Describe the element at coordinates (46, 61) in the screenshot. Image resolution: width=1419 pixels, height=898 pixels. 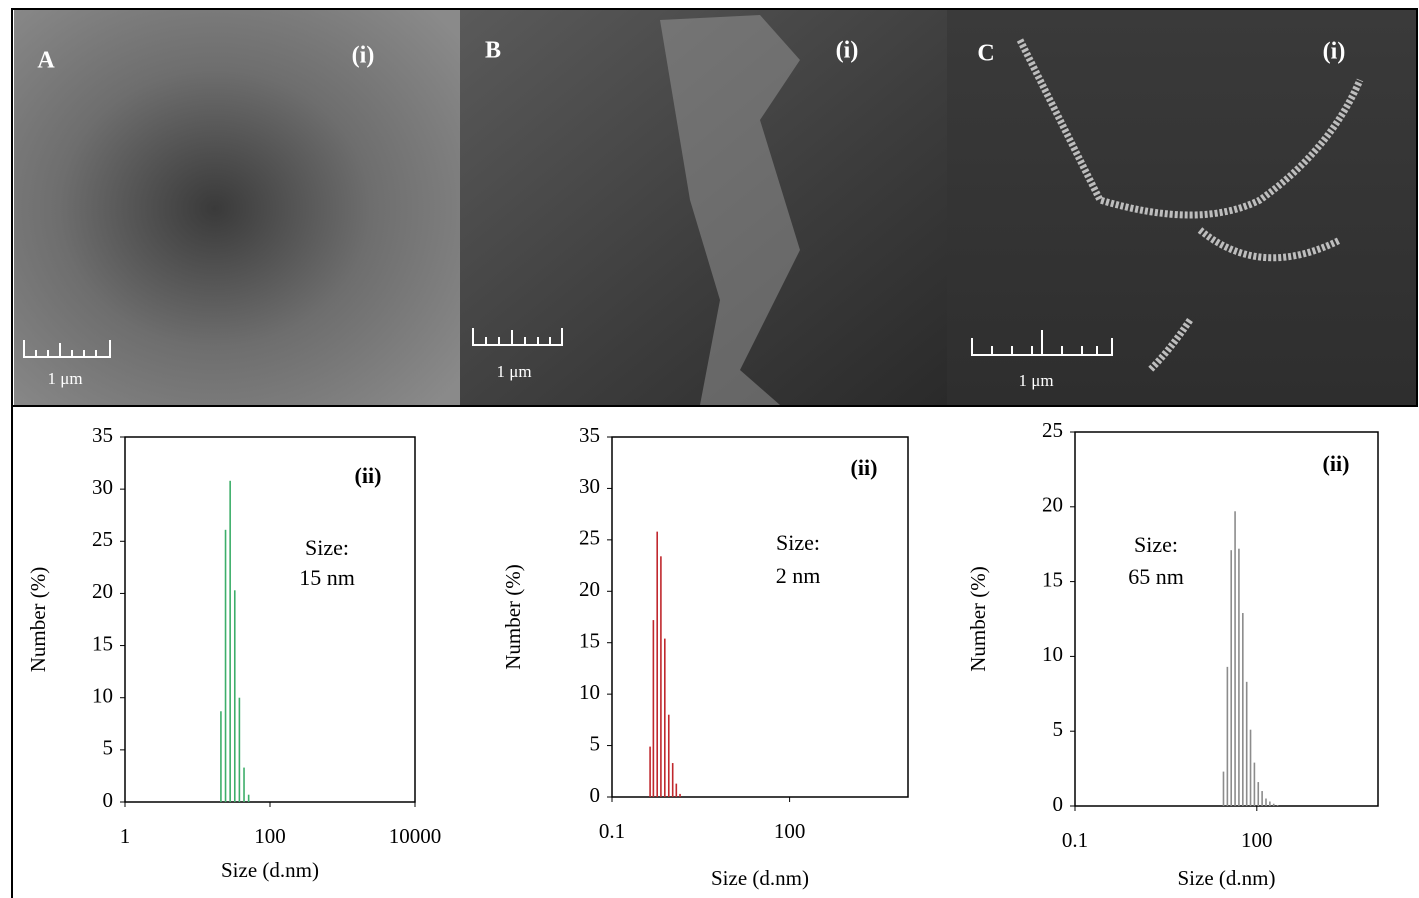
I see `panel-label: A` at that location.